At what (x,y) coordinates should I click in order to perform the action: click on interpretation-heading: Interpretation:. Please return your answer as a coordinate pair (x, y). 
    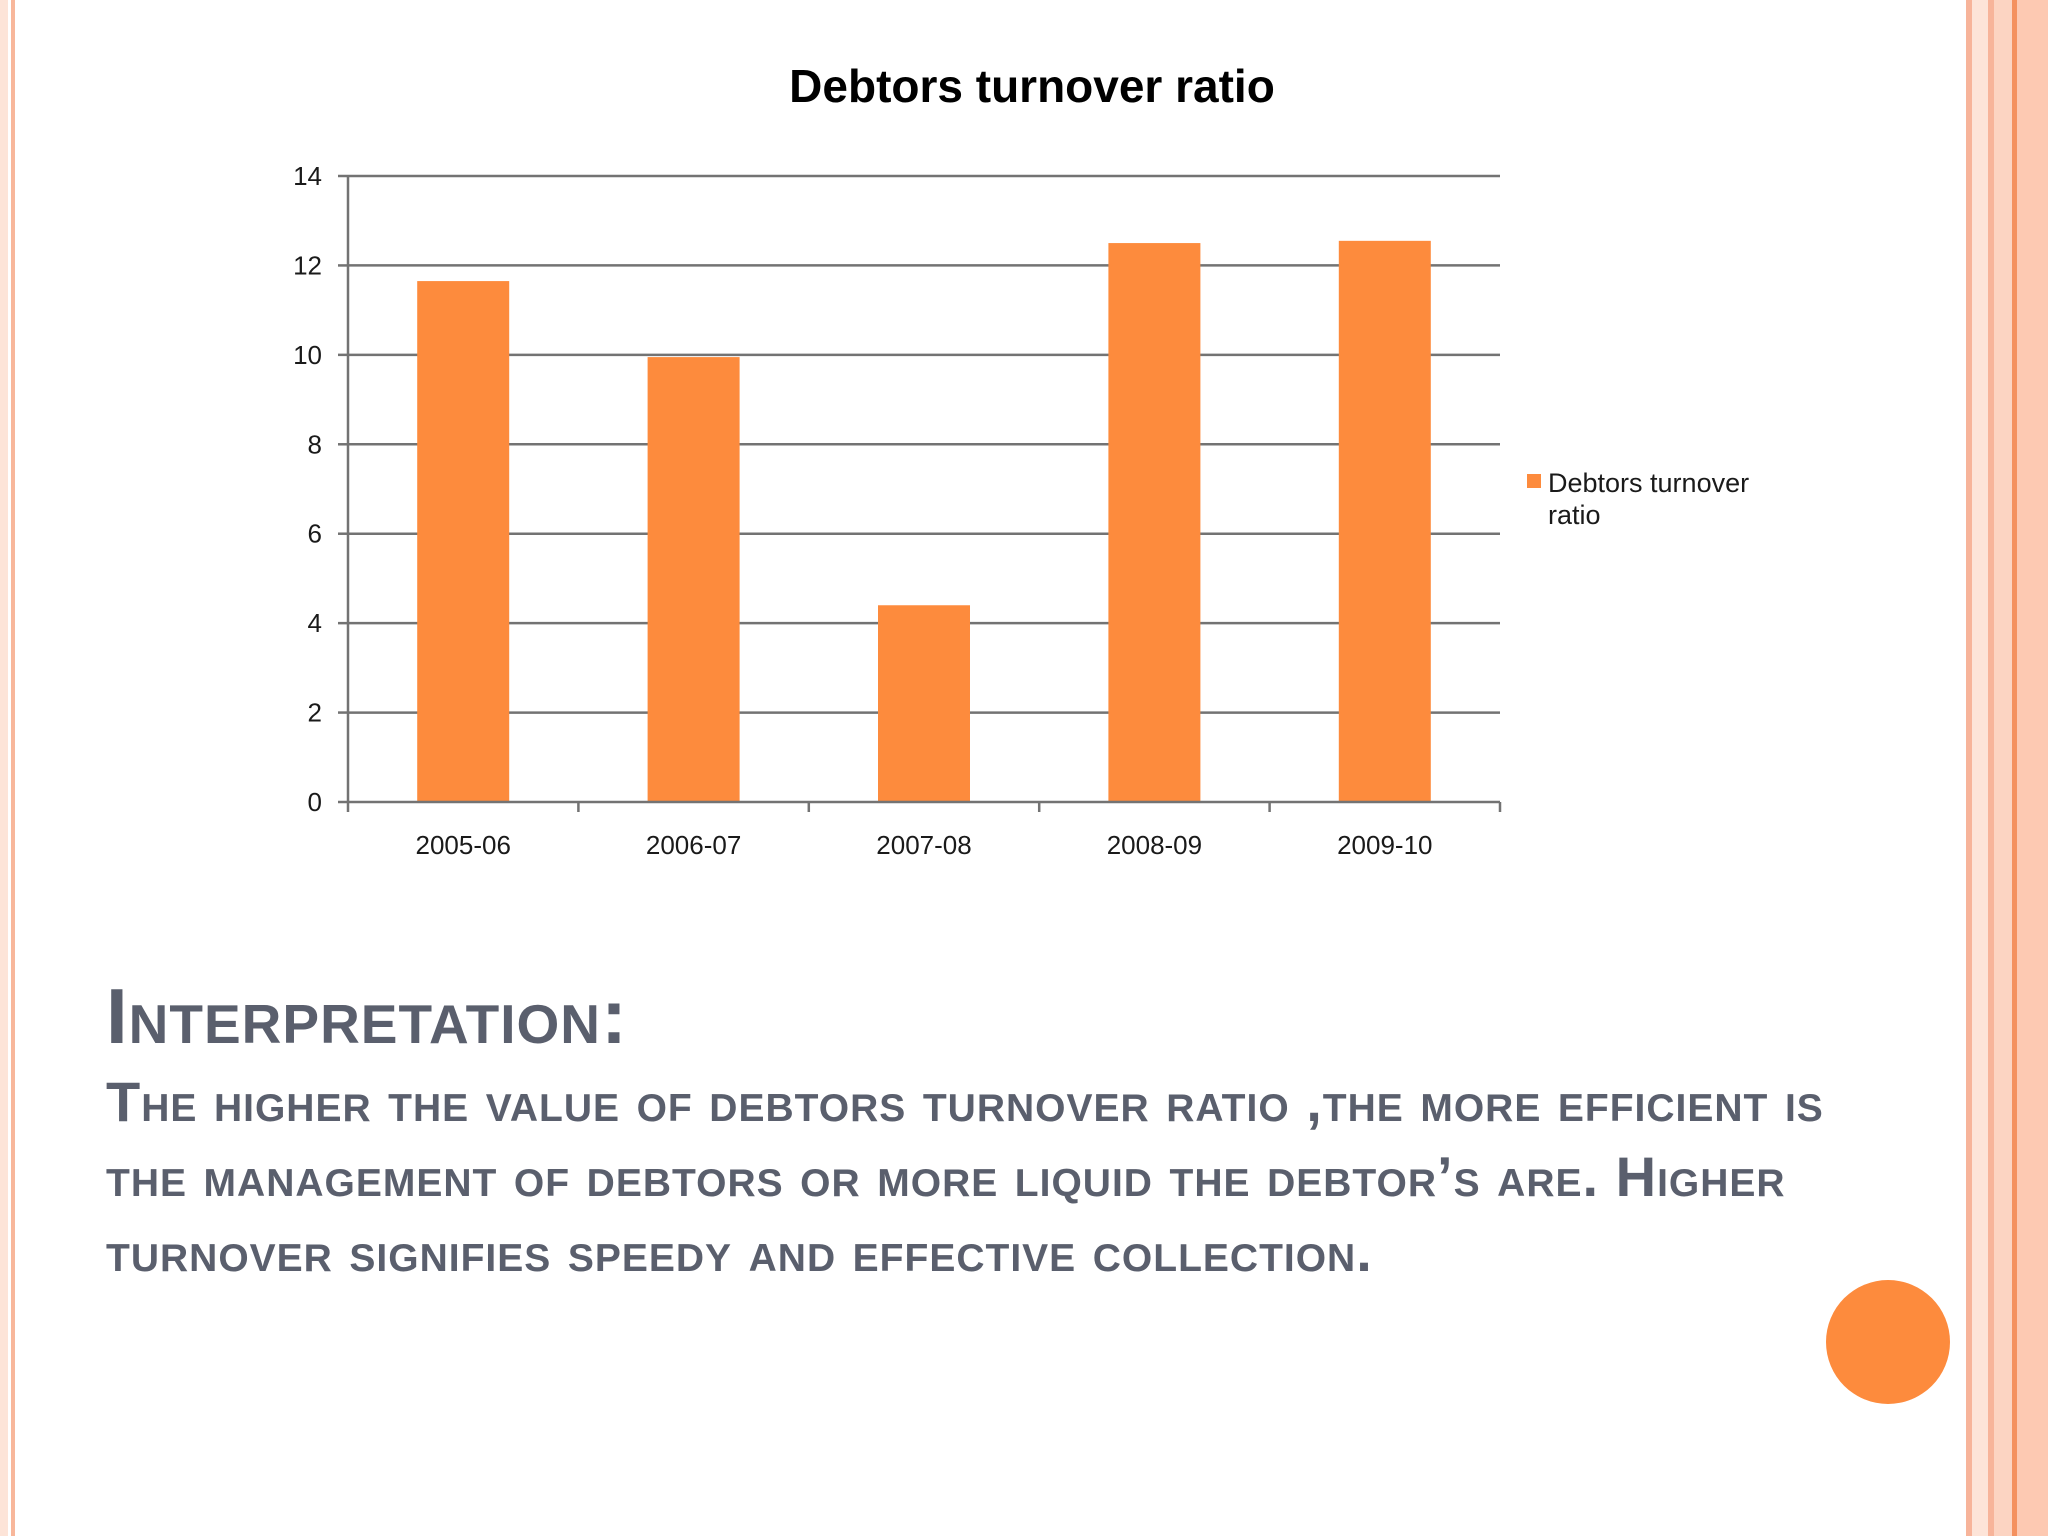
    Looking at the image, I should click on (367, 1016).